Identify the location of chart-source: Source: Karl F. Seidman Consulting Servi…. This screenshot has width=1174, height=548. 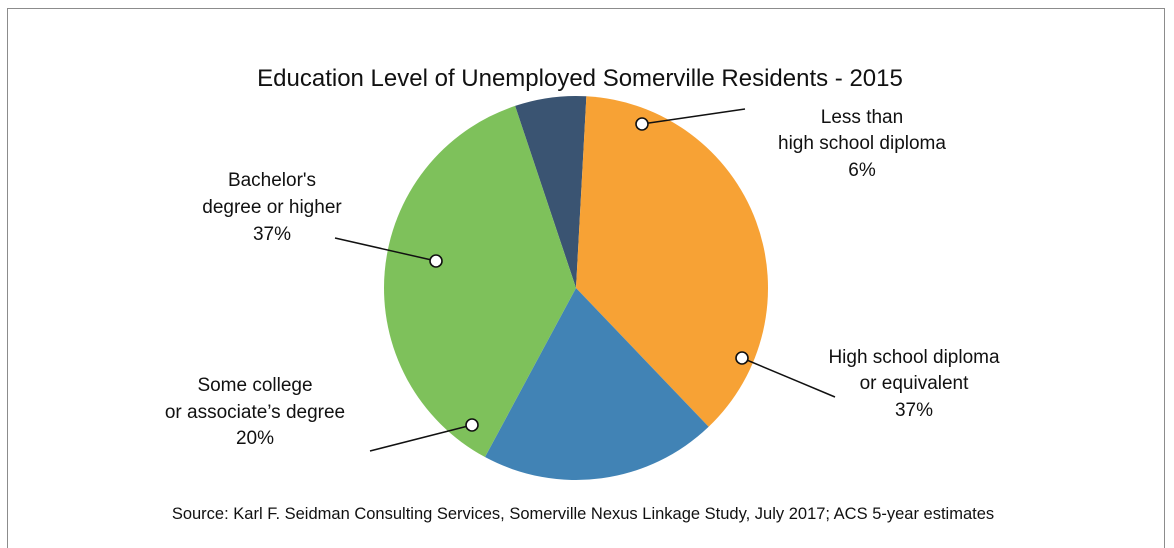
(583, 514).